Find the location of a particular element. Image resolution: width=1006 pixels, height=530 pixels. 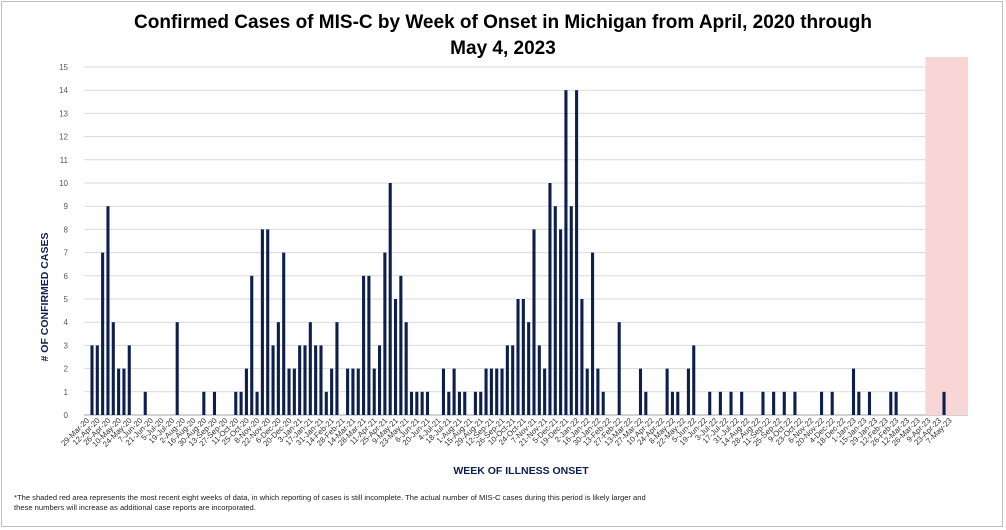

chart-title-line2: May 4, 2023 is located at coordinates (503, 48).